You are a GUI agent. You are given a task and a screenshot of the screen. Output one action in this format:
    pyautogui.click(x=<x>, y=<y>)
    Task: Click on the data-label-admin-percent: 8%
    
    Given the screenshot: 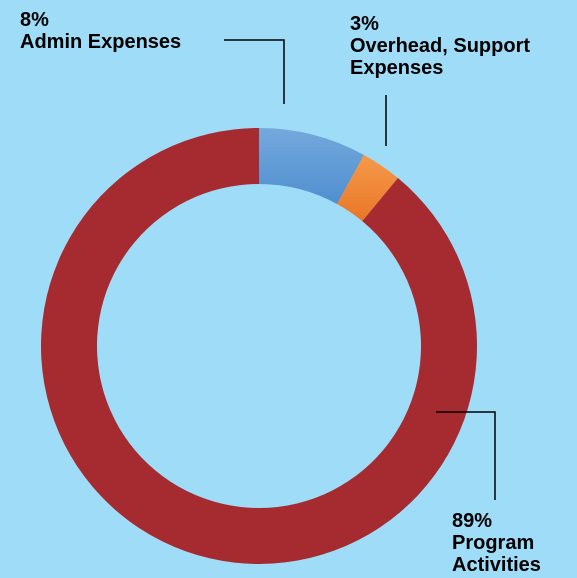 What is the action you would take?
    pyautogui.click(x=34, y=20)
    